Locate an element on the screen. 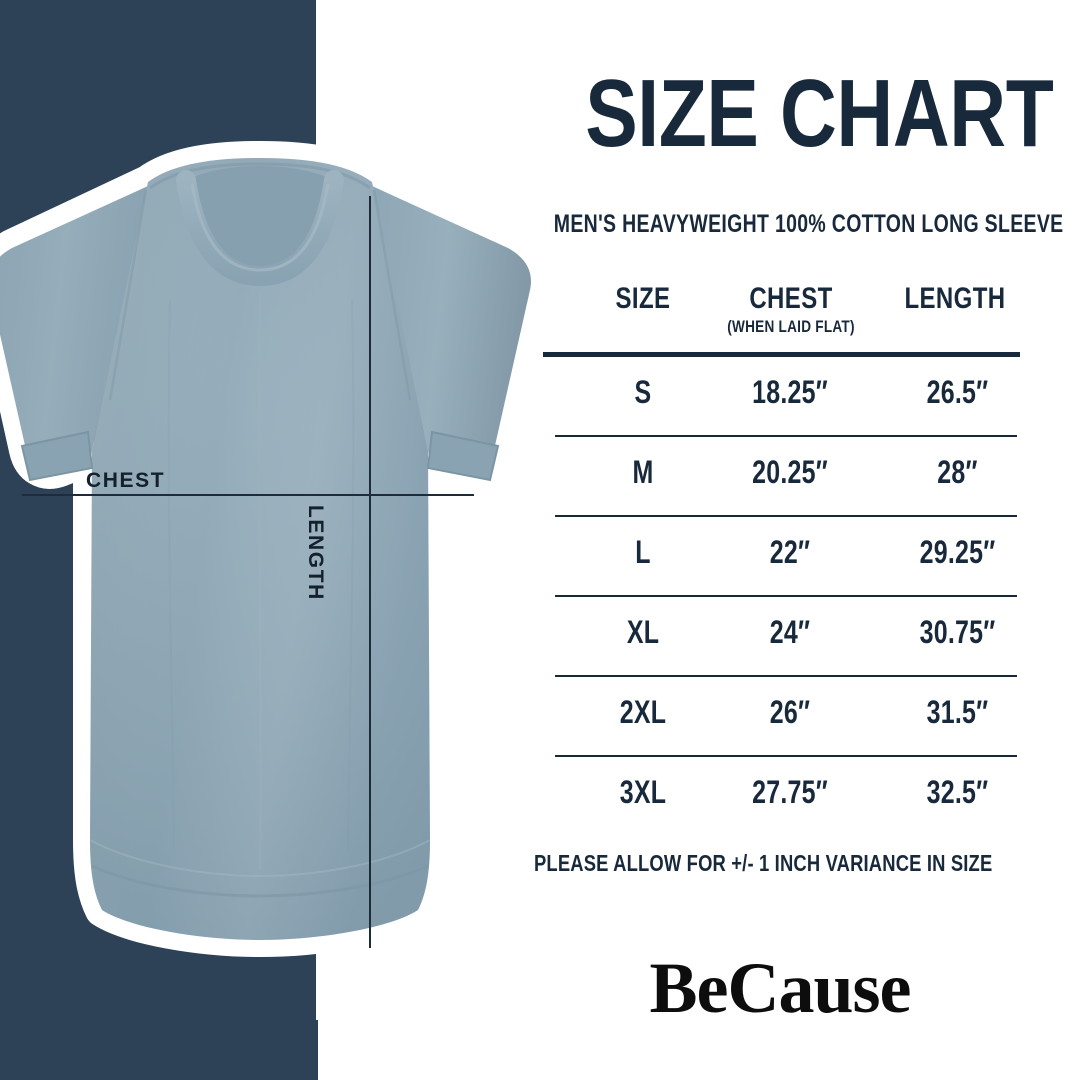 This screenshot has width=1080, height=1080. column-header-chest-sublabel: (WHEN LAID FLAT) is located at coordinates (791, 326).